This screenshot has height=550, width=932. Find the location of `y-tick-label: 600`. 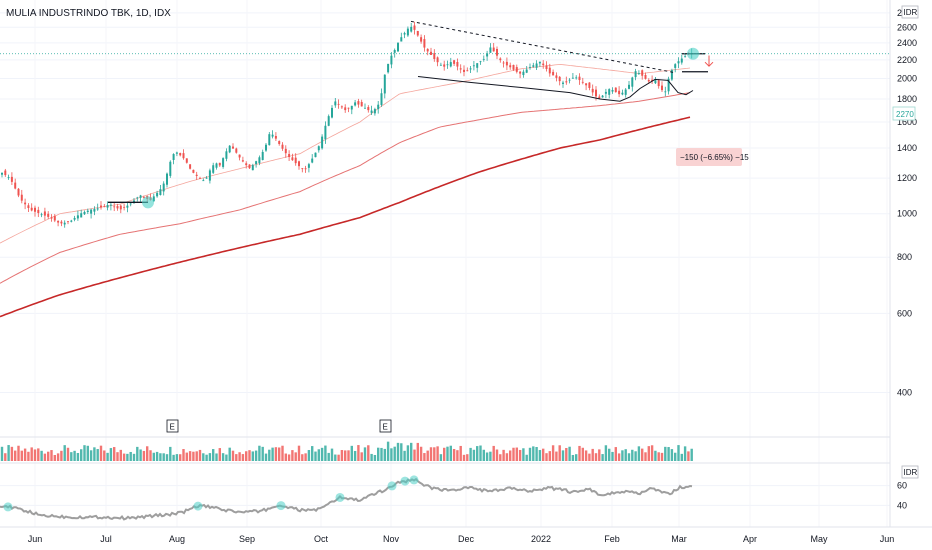

y-tick-label: 600 is located at coordinates (904, 313).